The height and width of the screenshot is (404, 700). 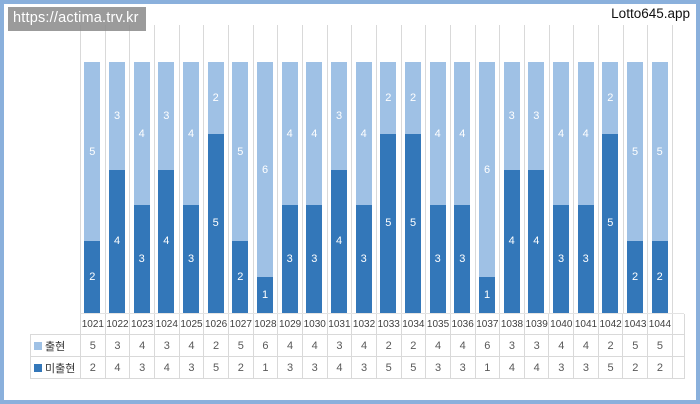 I want to click on x-axis-label: 1030, so click(x=315, y=324).